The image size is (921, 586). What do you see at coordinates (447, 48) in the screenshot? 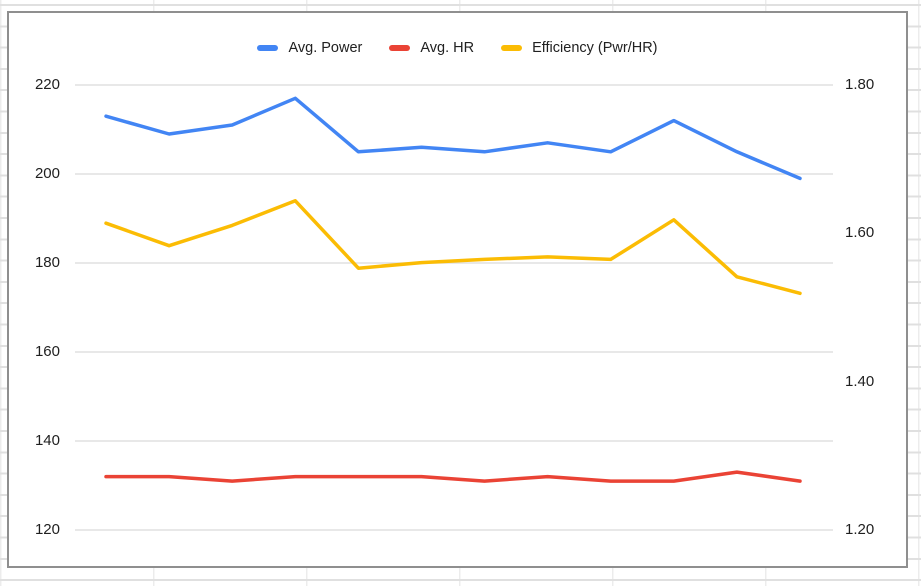
I see `legend-label: Avg. HR` at bounding box center [447, 48].